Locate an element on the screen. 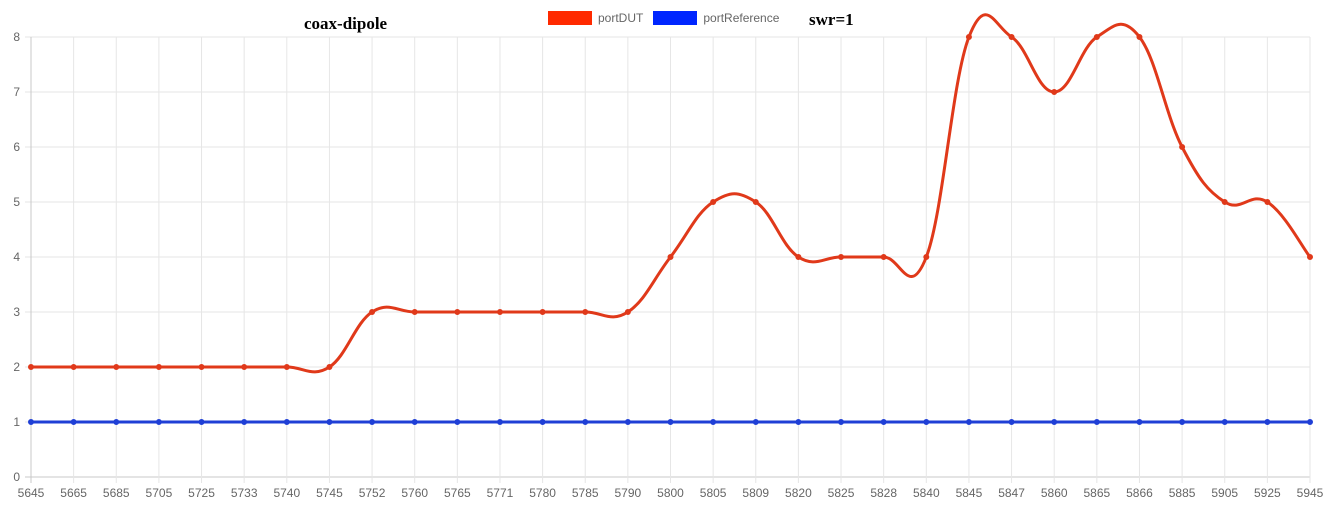 This screenshot has height=517, width=1338. x-tick-label: 5790 is located at coordinates (628, 493).